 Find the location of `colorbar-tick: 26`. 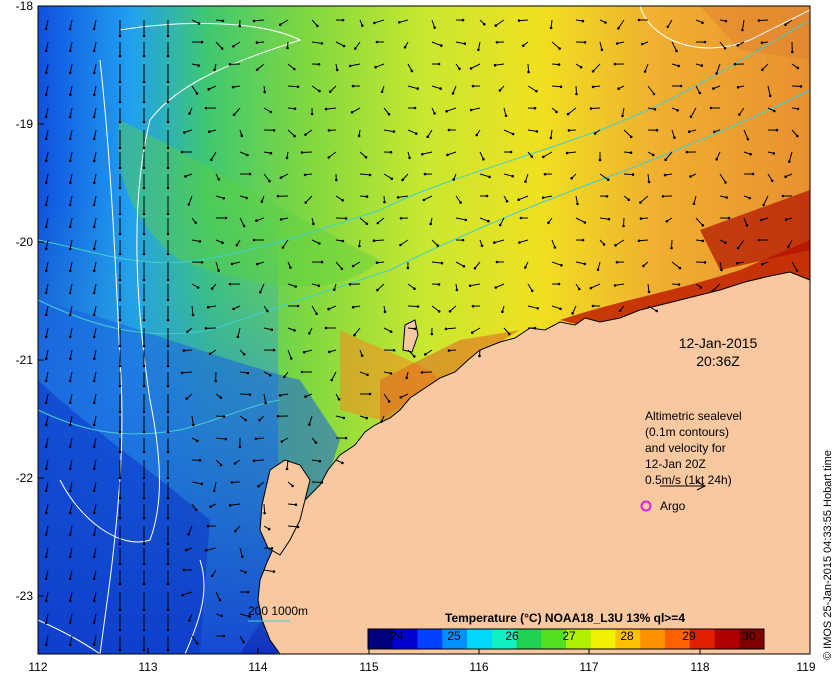

colorbar-tick: 26 is located at coordinates (512, 636).